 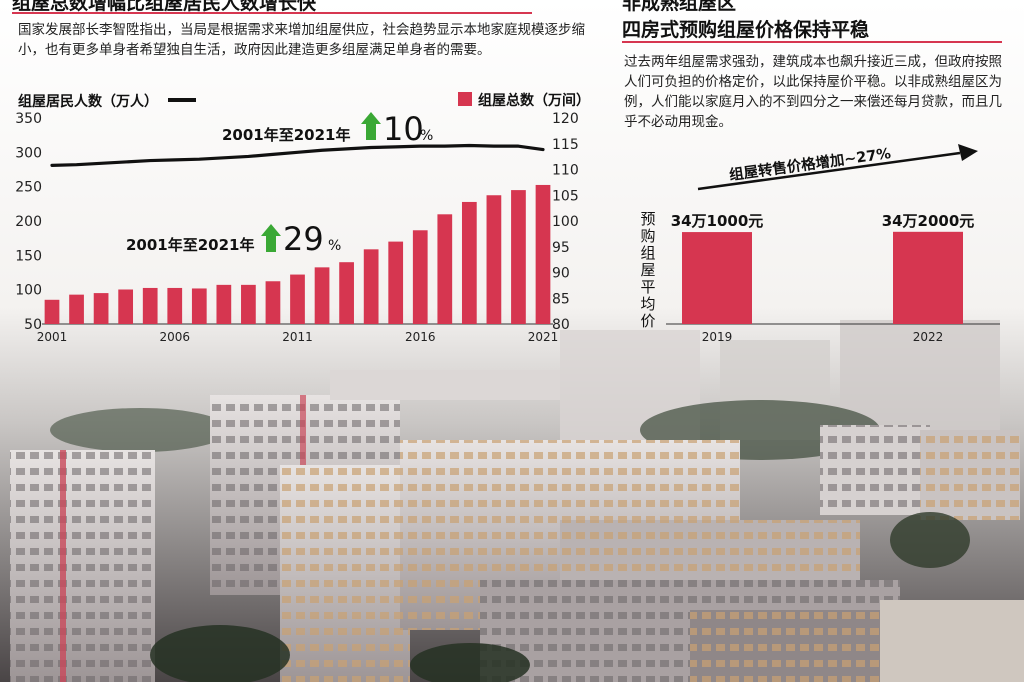 I want to click on line-series-residents, so click(x=297, y=155).